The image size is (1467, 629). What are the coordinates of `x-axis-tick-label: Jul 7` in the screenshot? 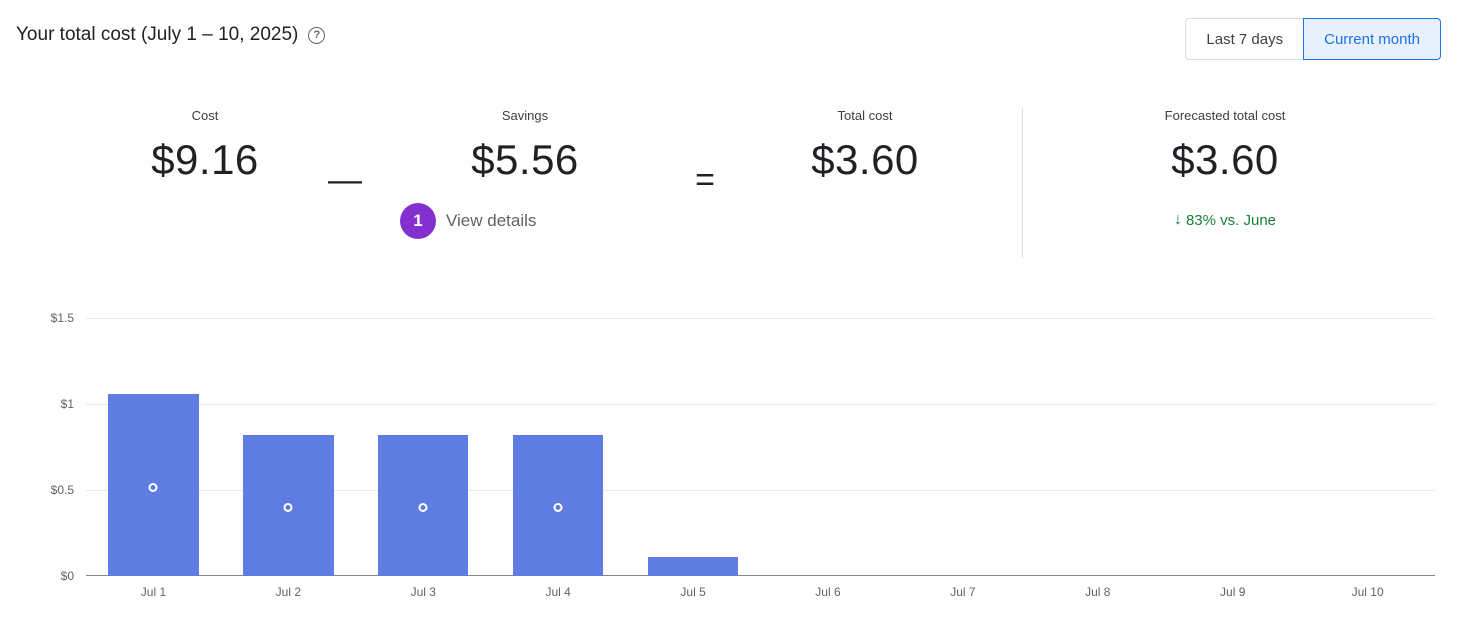 It's located at (963, 592).